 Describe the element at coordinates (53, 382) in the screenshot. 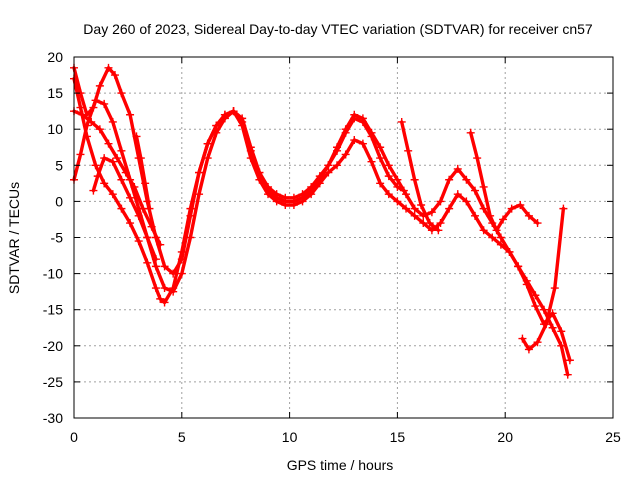

I see `y-tick-label: -25` at that location.